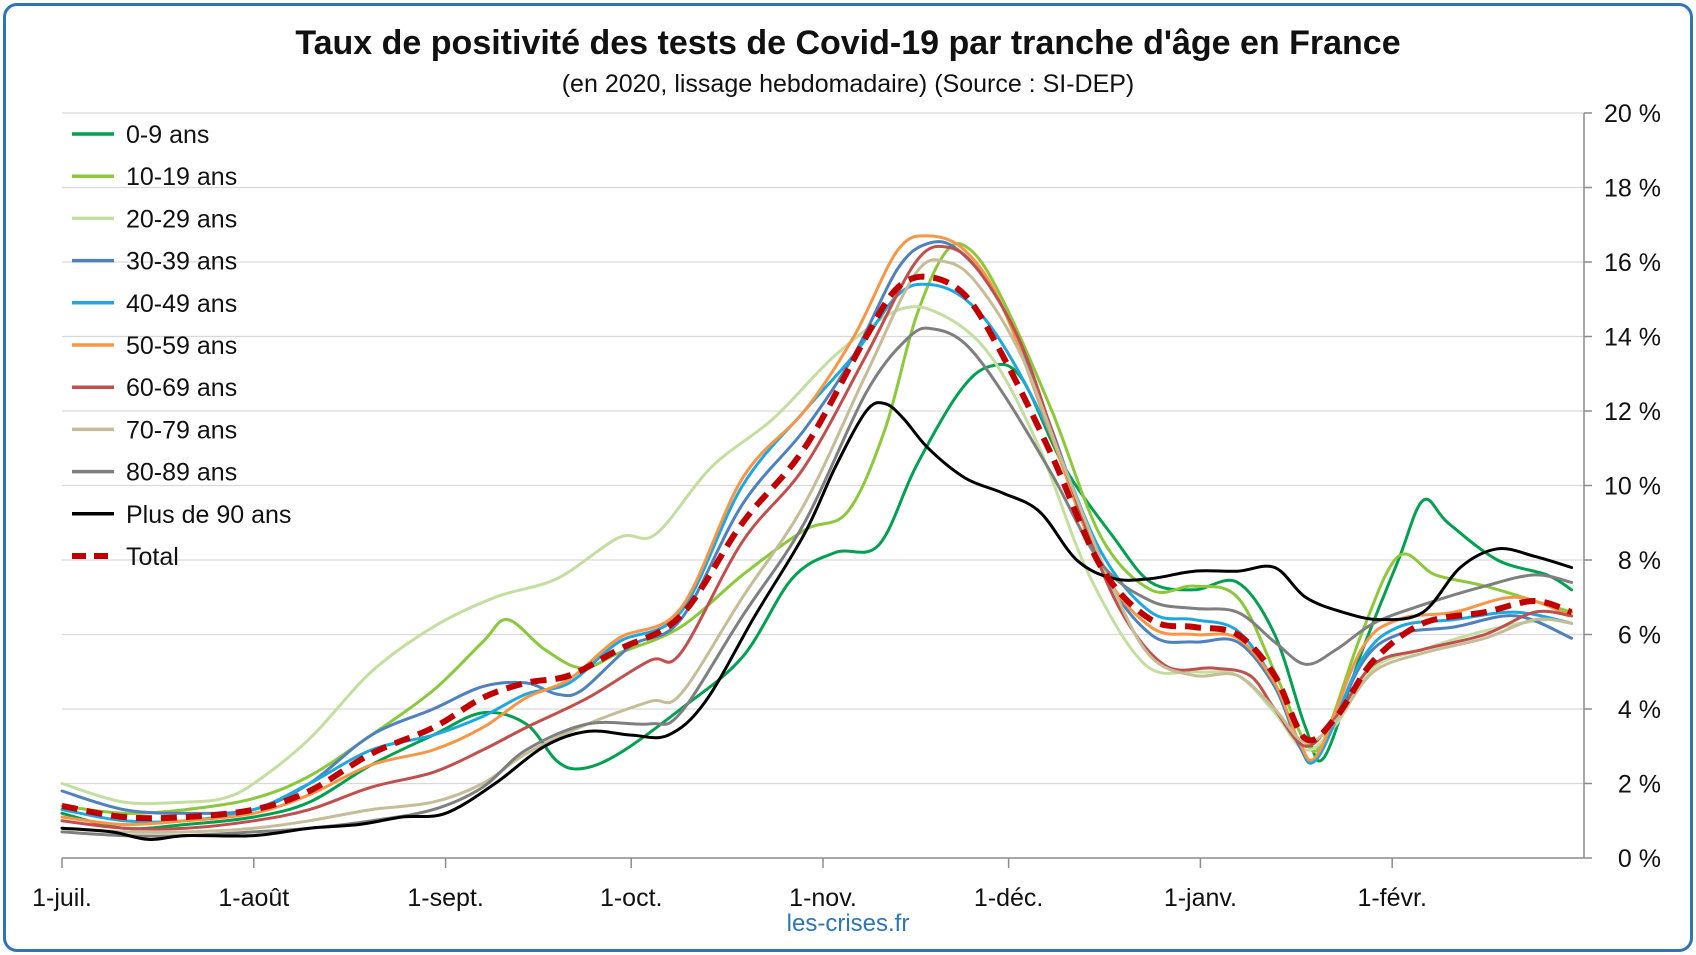 This screenshot has width=1696, height=955. Describe the element at coordinates (1632, 263) in the screenshot. I see `y-tick-label: 16 %` at that location.